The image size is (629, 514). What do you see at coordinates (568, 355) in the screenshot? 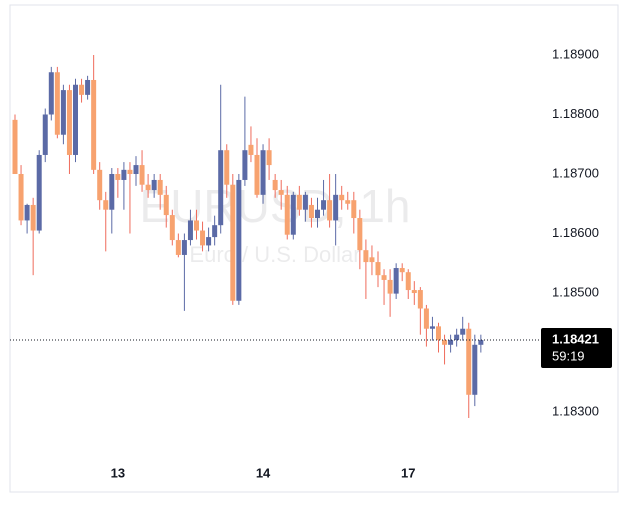
I see `countdown-label: 59:19` at bounding box center [568, 355].